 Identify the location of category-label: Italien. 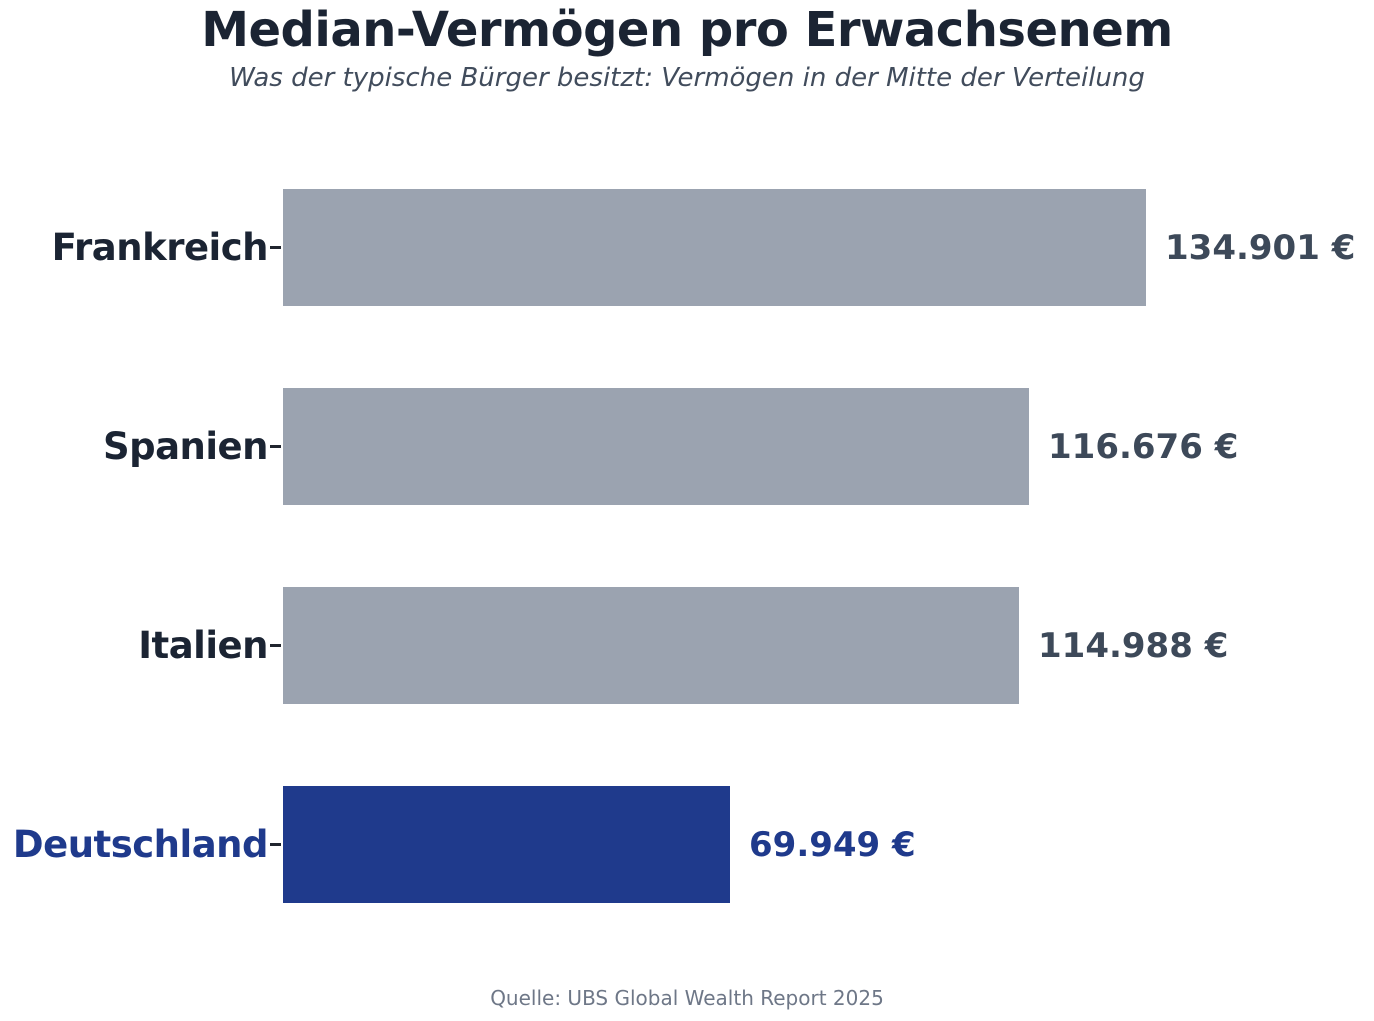
(203, 645).